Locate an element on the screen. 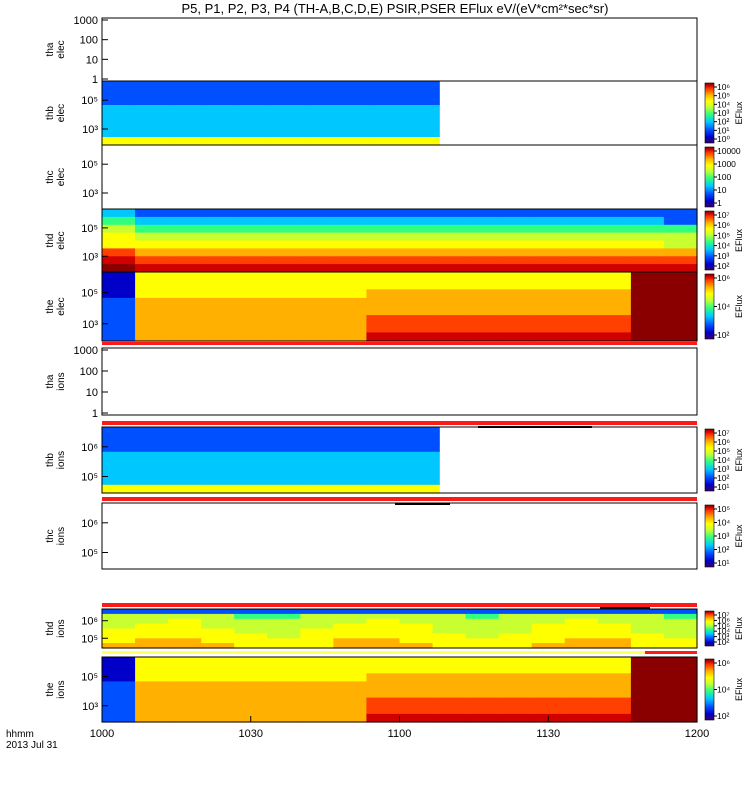 The height and width of the screenshot is (800, 750). y-tick-label: 1000 is located at coordinates (86, 21).